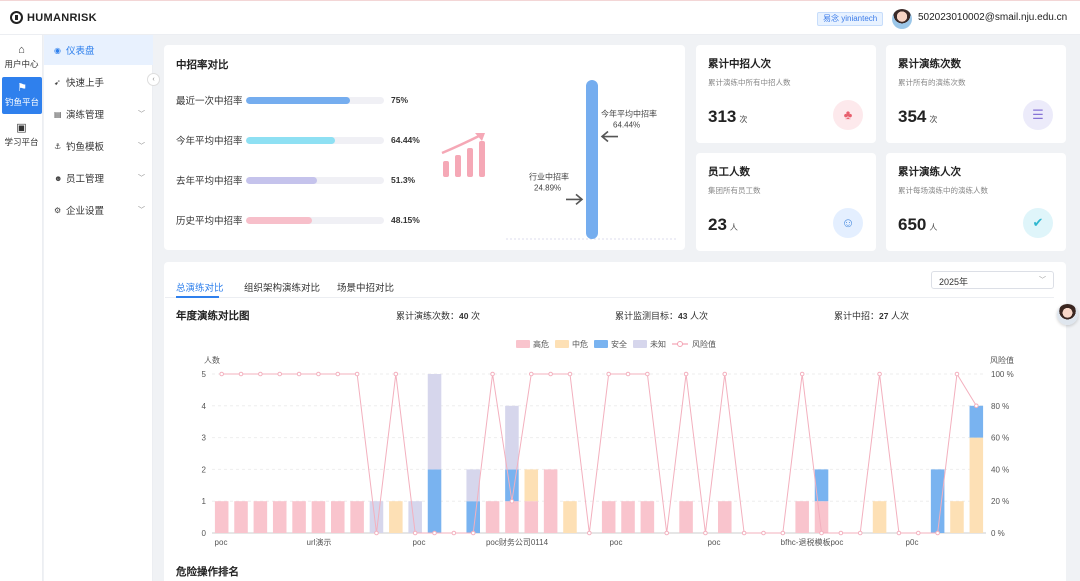  What do you see at coordinates (213, 316) in the screenshot?
I see `chart-section-title: 年度演练对比图` at bounding box center [213, 316].